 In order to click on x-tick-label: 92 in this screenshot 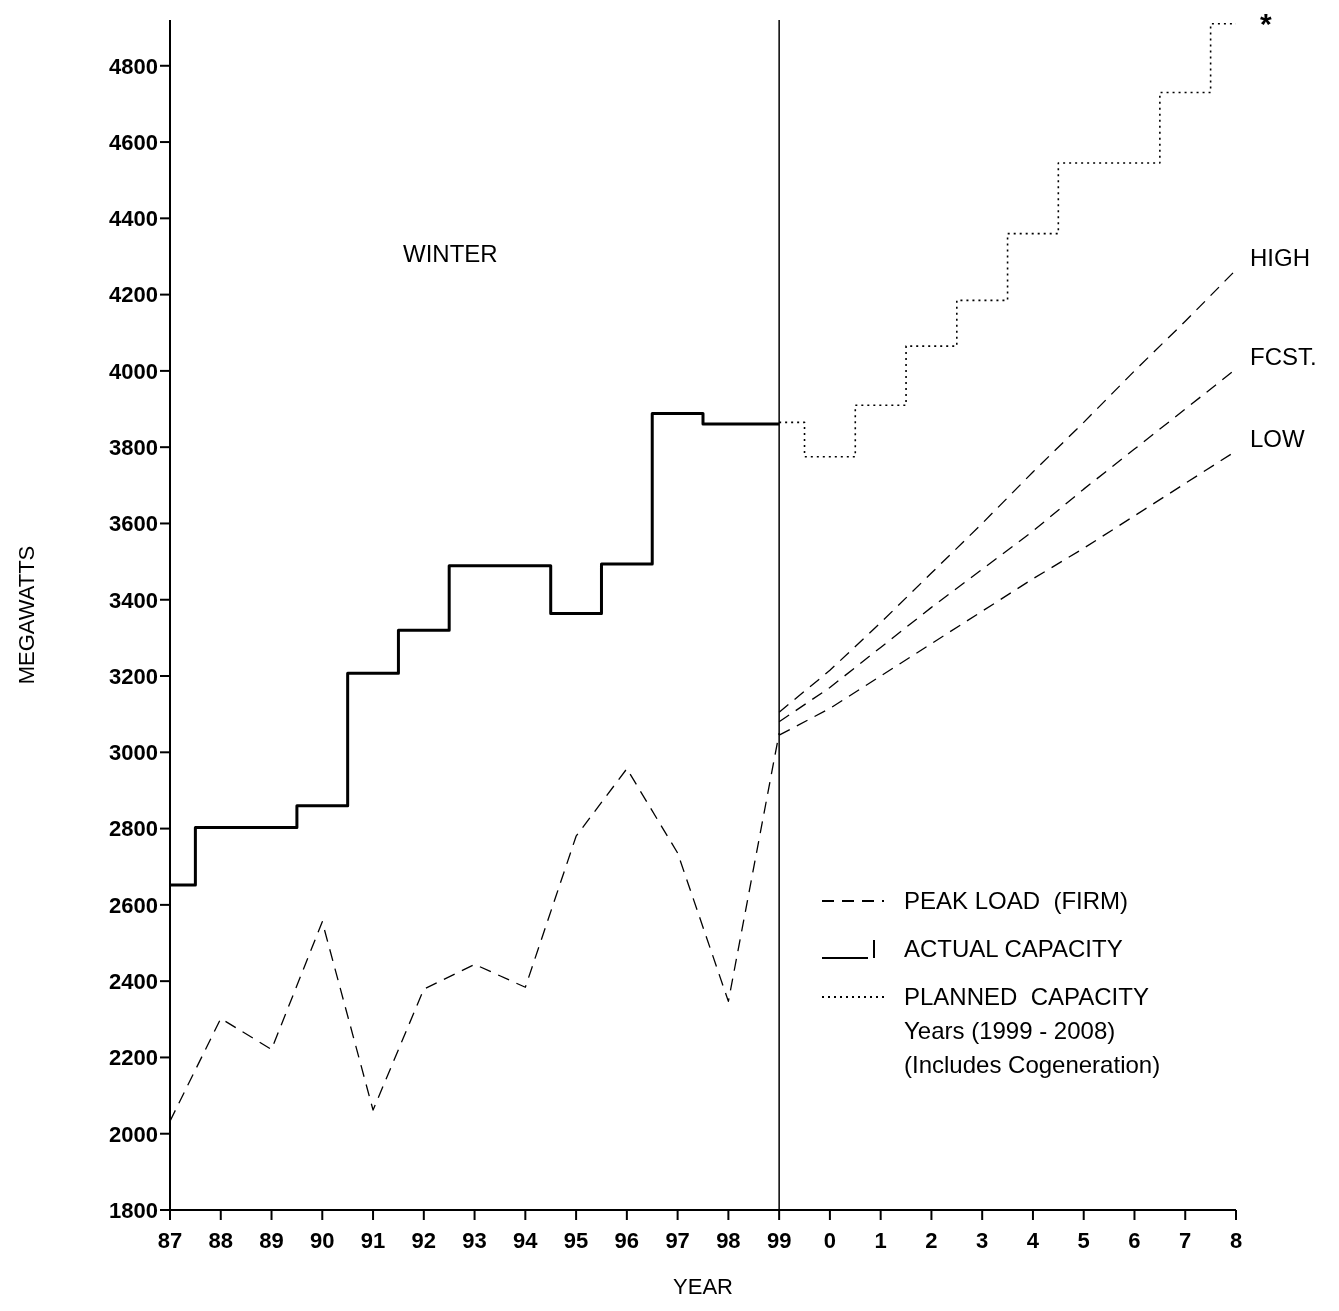, I will do `click(424, 1240)`.